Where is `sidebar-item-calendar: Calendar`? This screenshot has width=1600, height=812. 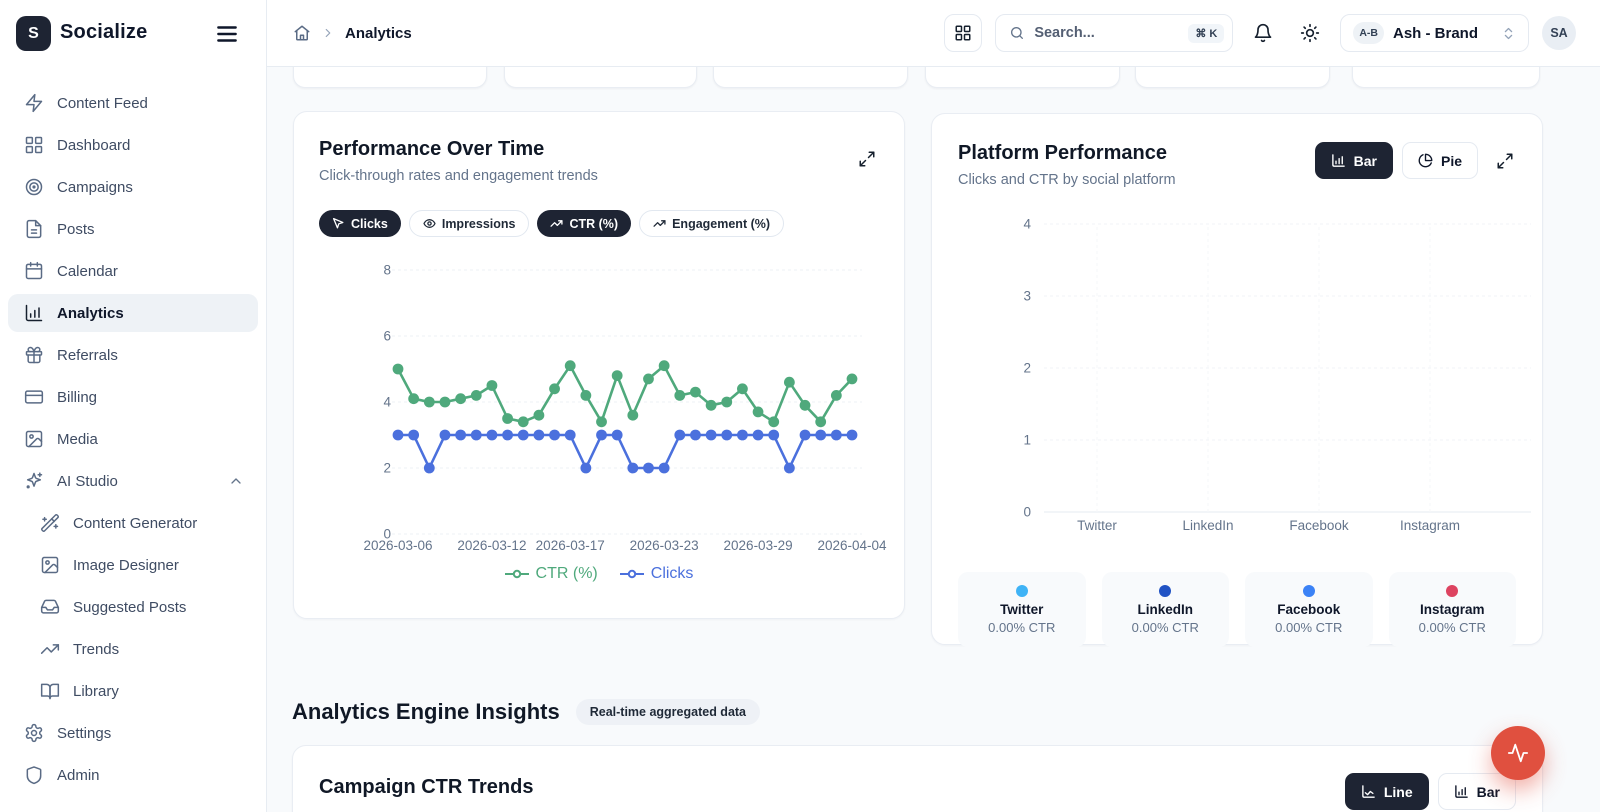 sidebar-item-calendar: Calendar is located at coordinates (133, 271).